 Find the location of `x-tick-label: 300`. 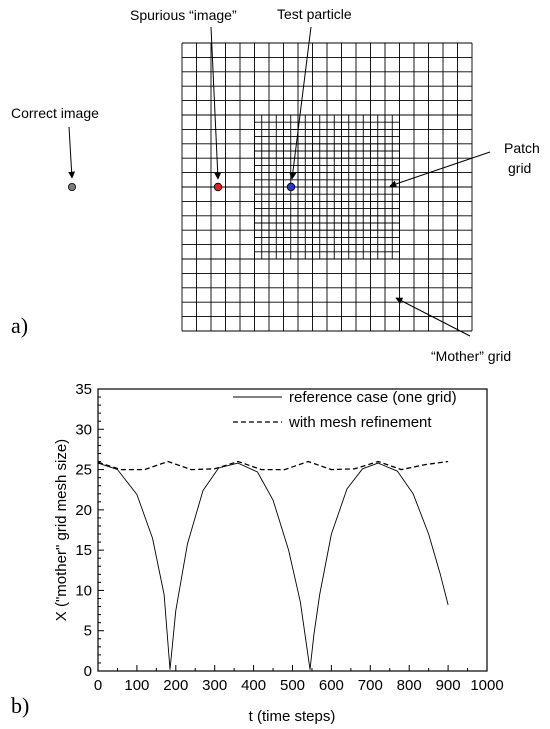

x-tick-label: 300 is located at coordinates (214, 685).